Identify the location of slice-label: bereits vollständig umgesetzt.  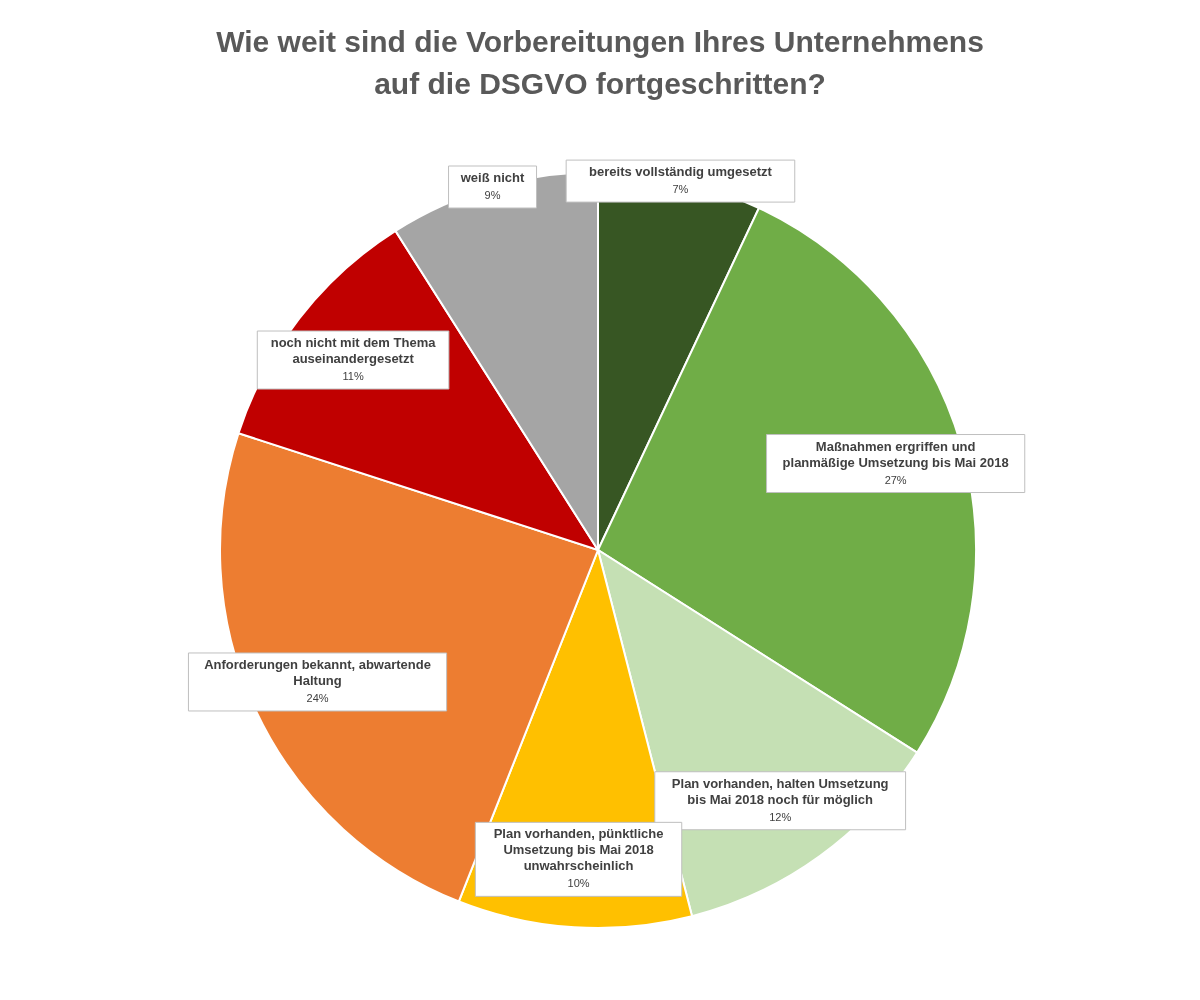
(681, 172).